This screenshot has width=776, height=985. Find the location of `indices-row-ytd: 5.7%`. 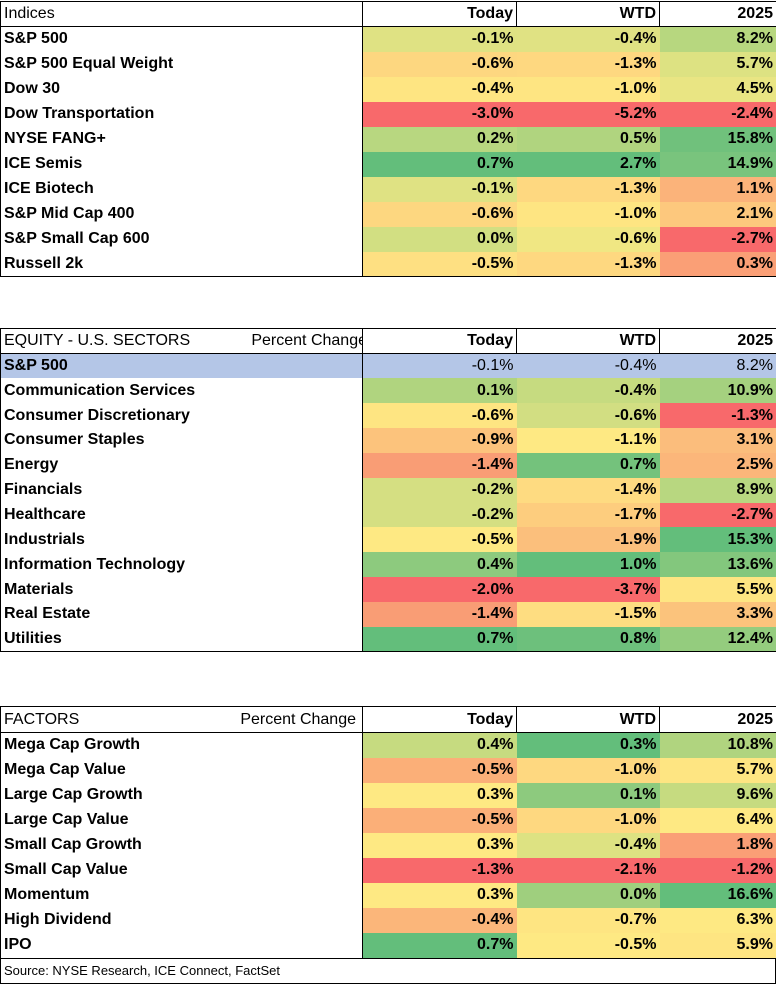

indices-row-ytd: 5.7% is located at coordinates (717, 64).